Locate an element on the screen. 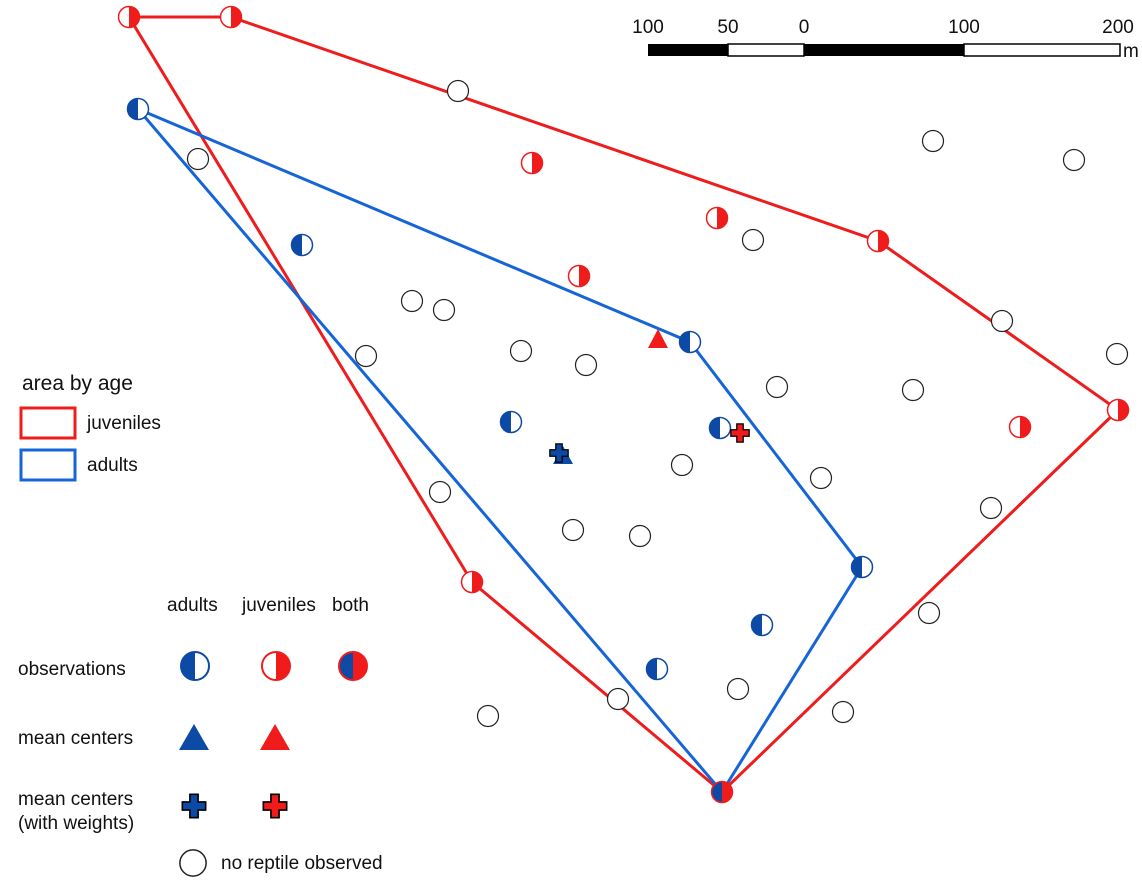  legend-juvenile-observation-icon is located at coordinates (276, 666).